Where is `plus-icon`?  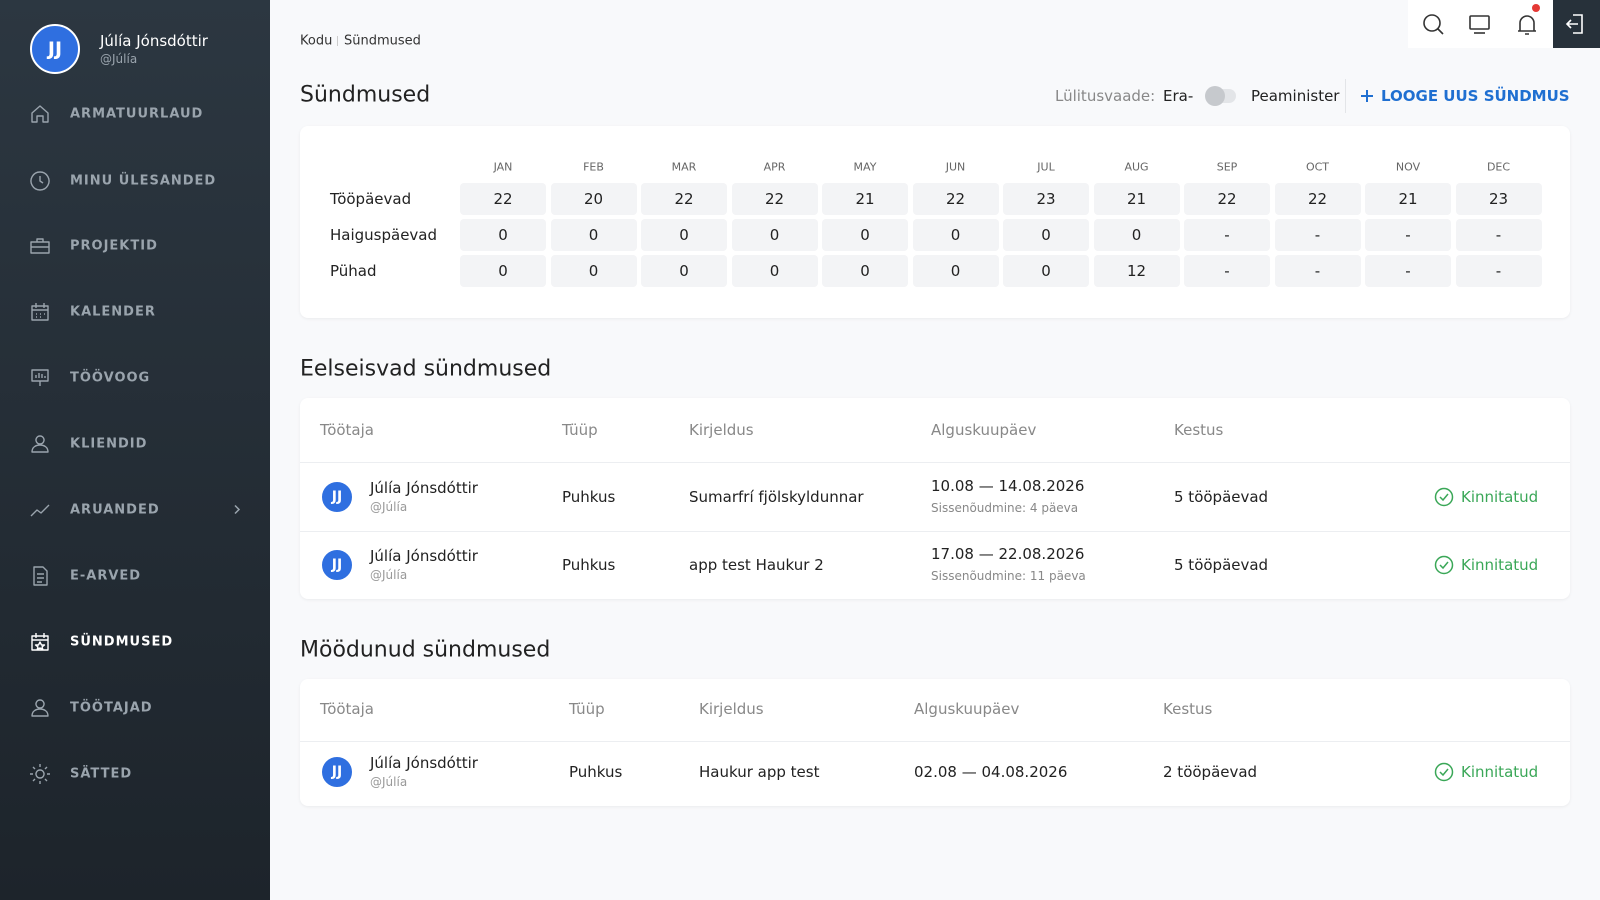 plus-icon is located at coordinates (1367, 96).